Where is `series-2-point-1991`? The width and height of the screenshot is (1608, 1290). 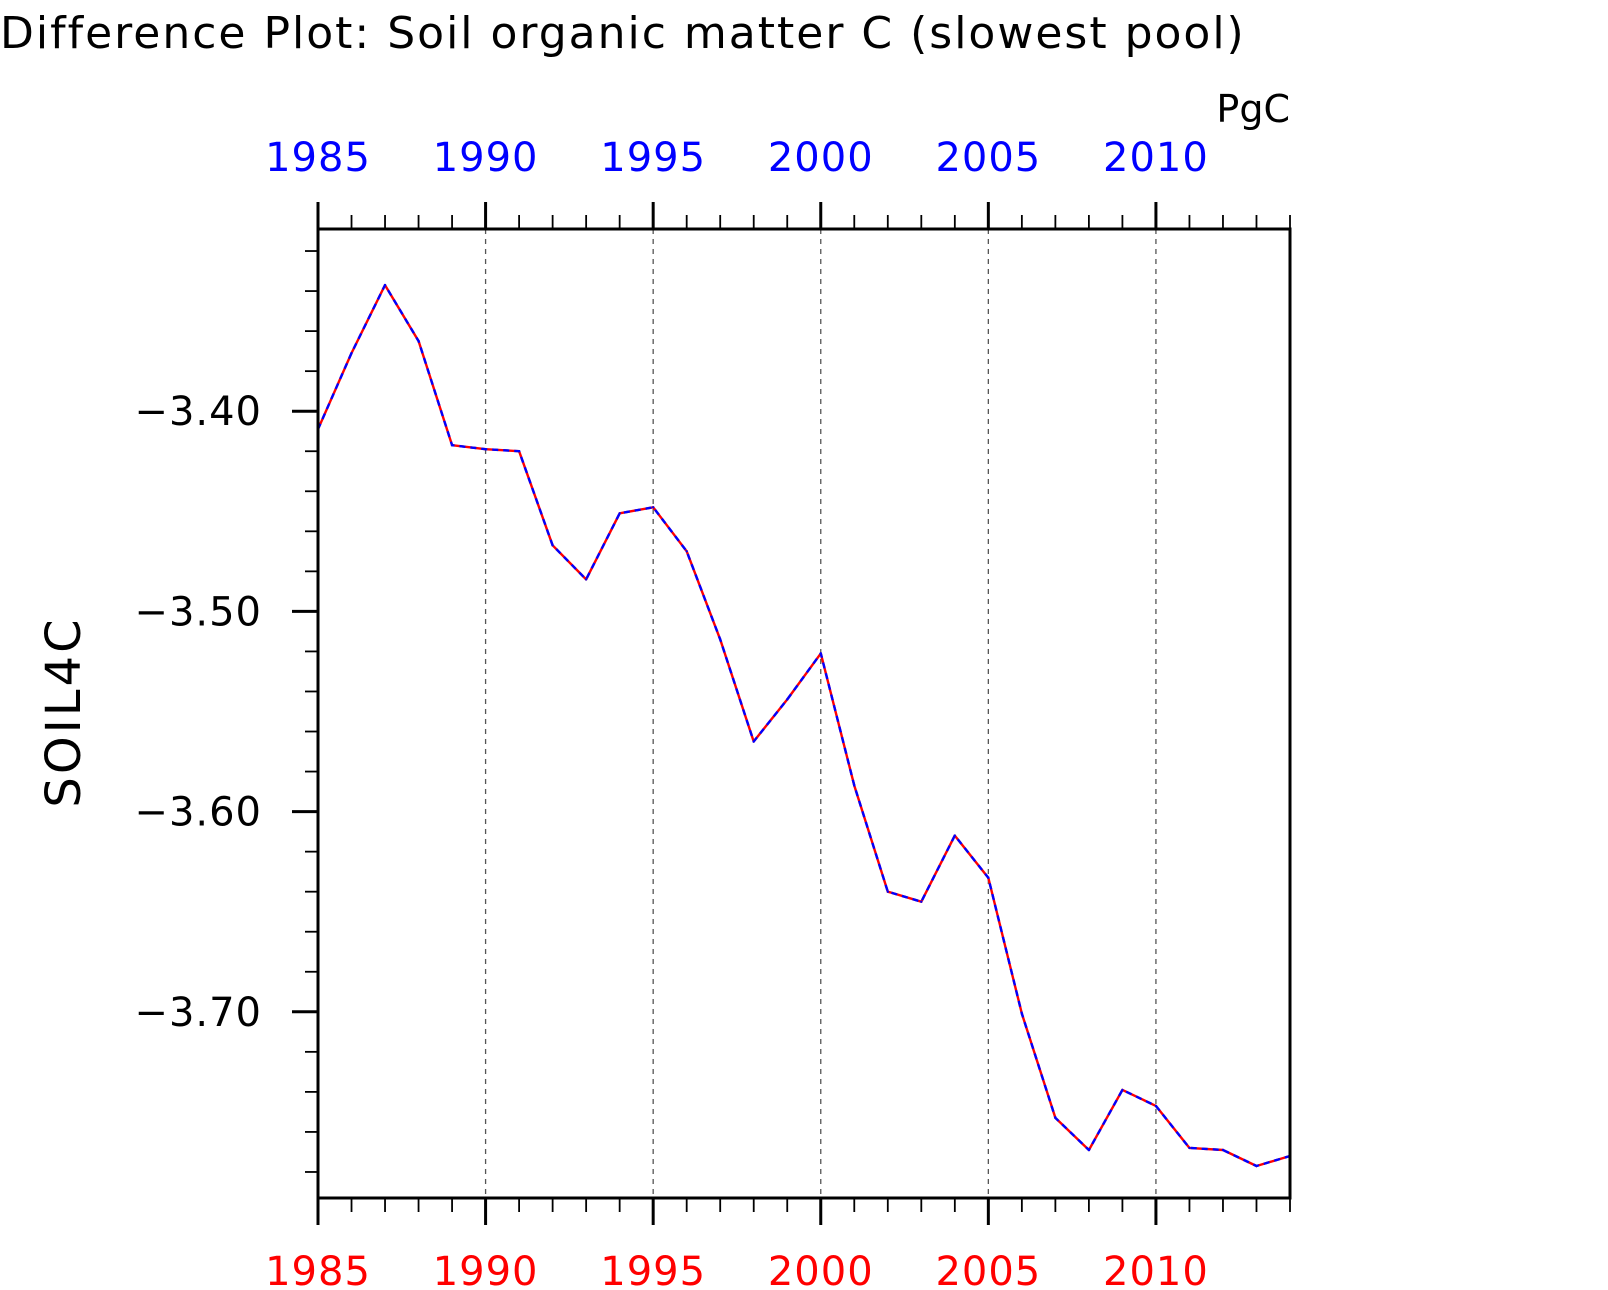 series-2-point-1991 is located at coordinates (519, 451).